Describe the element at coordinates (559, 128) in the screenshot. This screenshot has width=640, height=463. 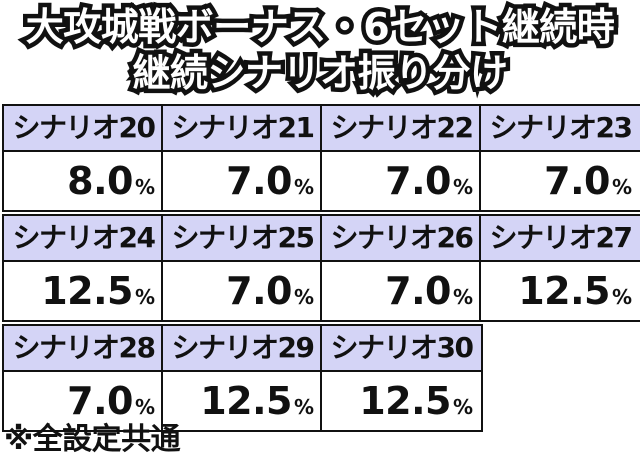
I see `scenario-label: シナリオ23` at that location.